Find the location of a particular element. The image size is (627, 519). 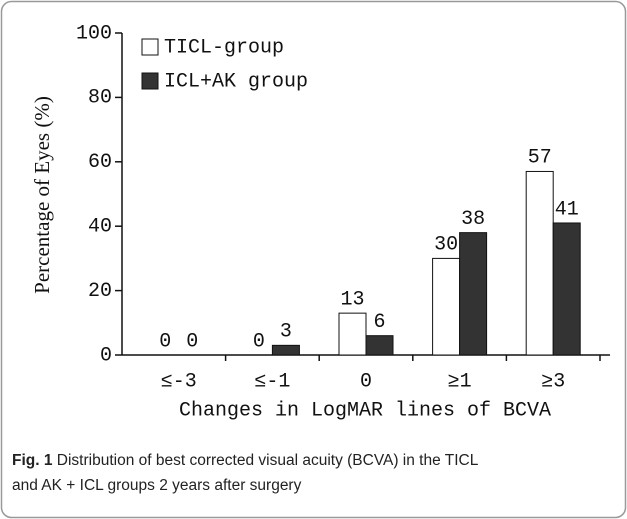

y-tick-label: 40 is located at coordinates (100, 226).